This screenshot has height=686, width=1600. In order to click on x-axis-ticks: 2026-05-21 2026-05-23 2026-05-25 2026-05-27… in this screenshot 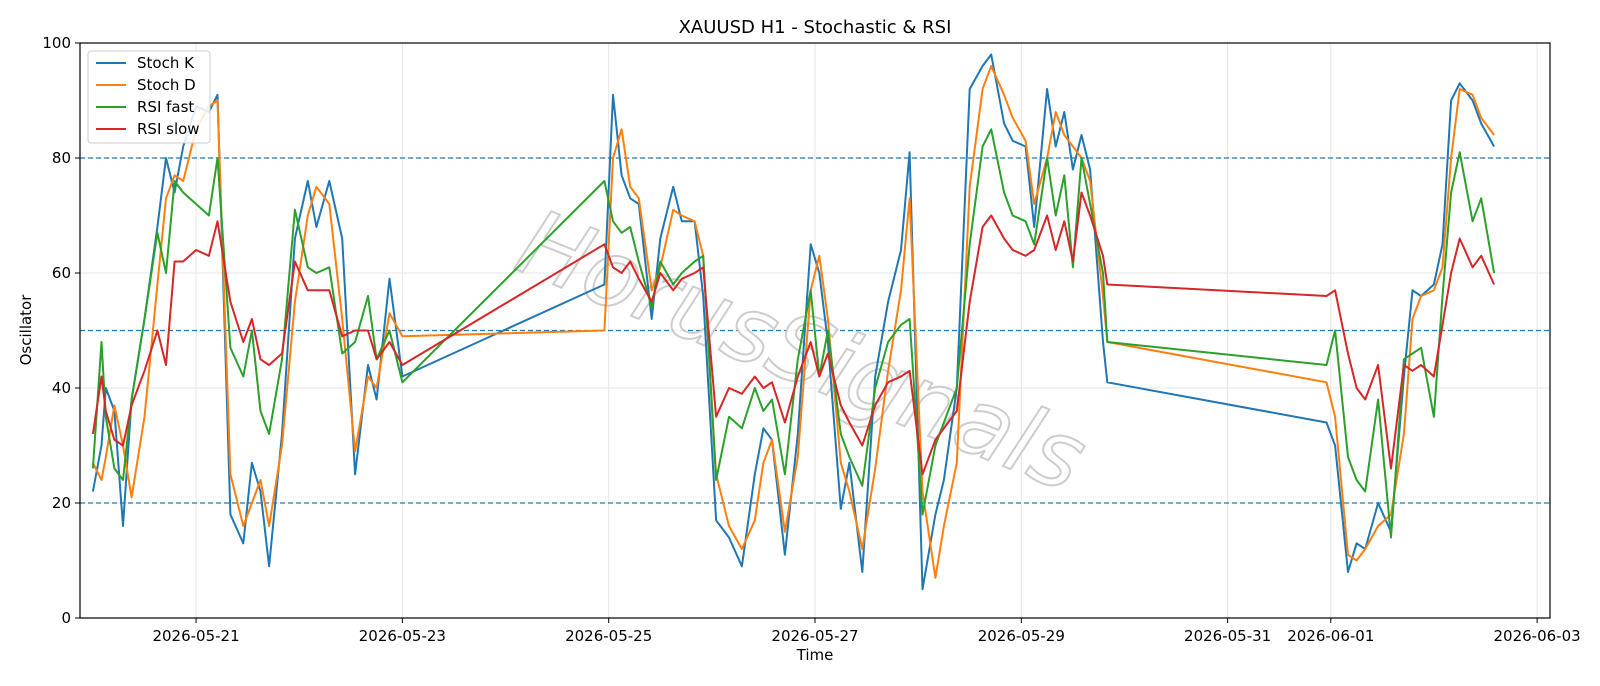, I will do `click(866, 631)`.